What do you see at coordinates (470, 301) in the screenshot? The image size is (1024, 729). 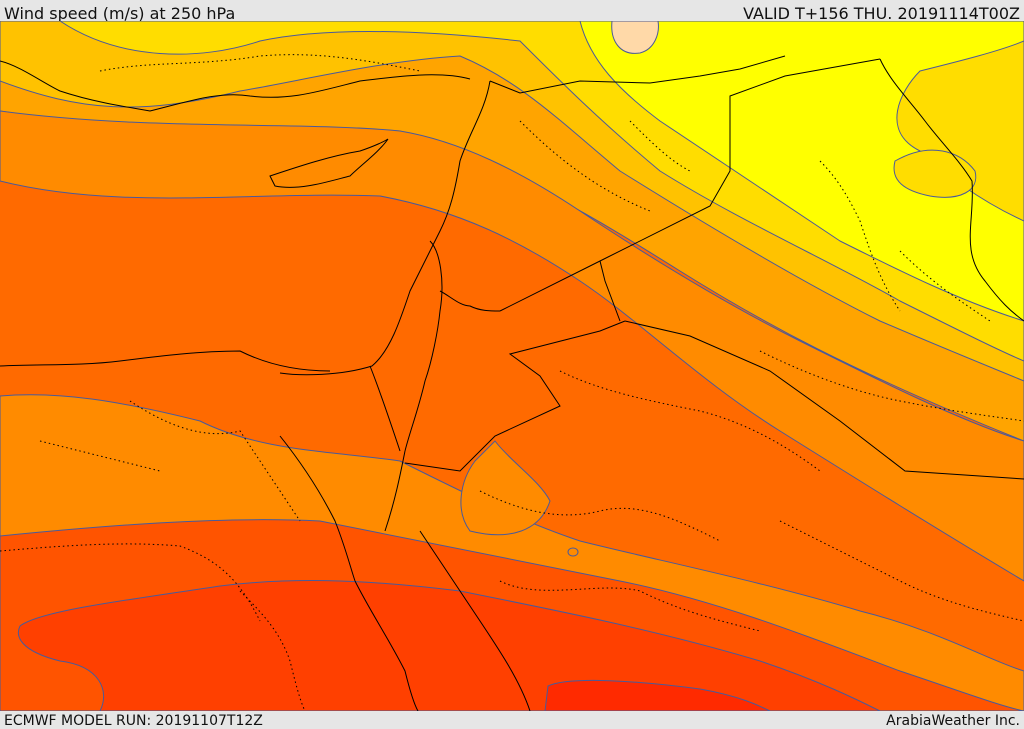 I see `levant-east-border` at bounding box center [470, 301].